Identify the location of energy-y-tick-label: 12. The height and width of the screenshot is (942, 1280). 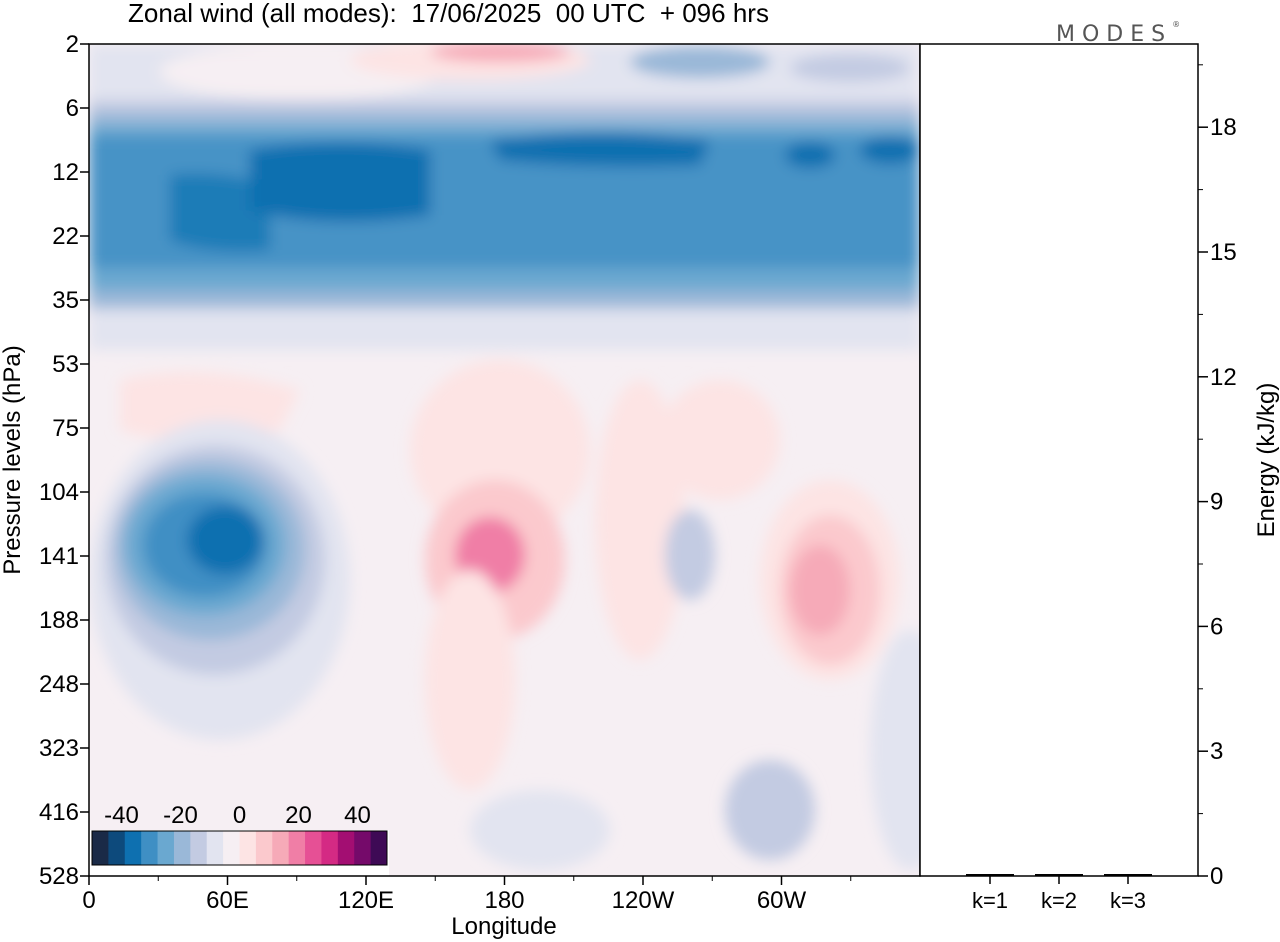
(1223, 377).